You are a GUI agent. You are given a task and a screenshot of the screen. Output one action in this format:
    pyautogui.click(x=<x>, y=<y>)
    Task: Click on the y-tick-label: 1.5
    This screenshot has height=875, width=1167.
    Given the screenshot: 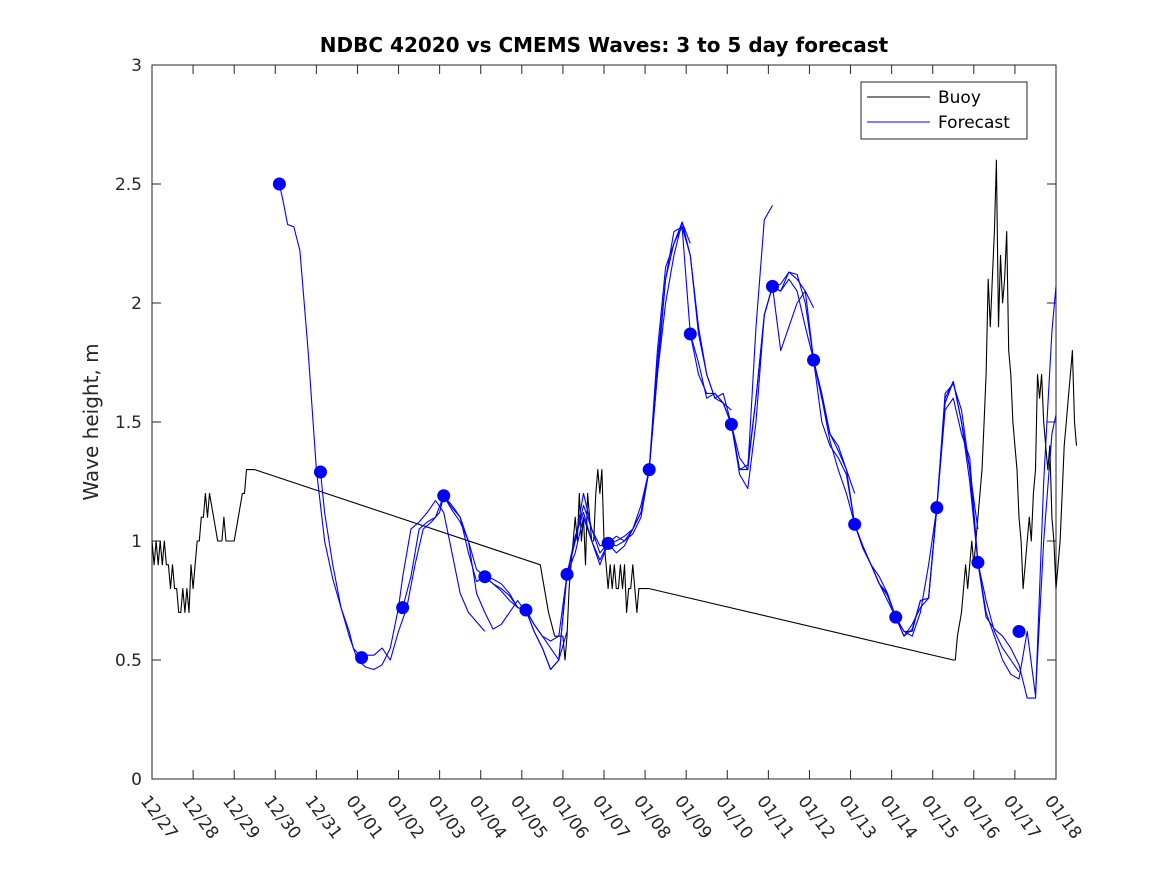 What is the action you would take?
    pyautogui.click(x=128, y=423)
    